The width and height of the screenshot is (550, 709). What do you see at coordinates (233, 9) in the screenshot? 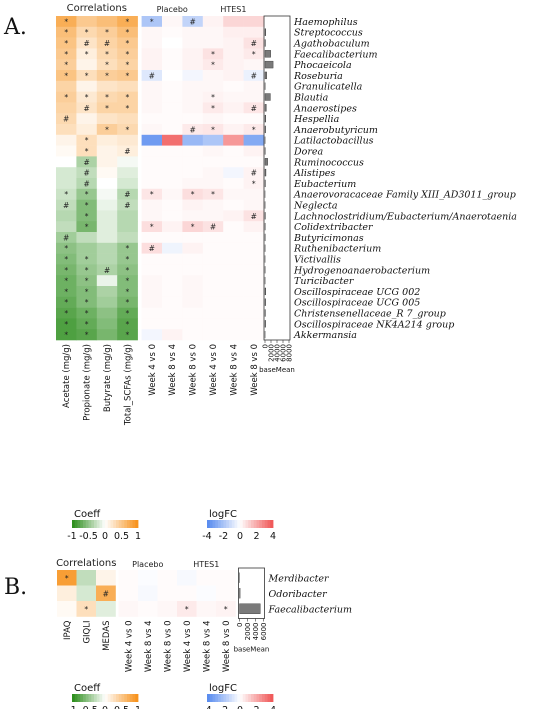
I see `group-header: HTES1` at bounding box center [233, 9].